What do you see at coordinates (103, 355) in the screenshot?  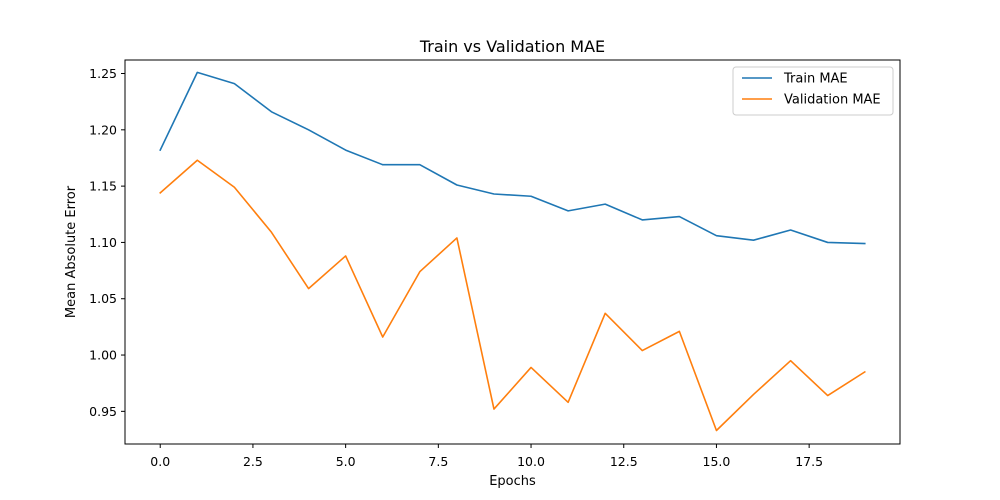 I see `y-tick-label: 1.00` at bounding box center [103, 355].